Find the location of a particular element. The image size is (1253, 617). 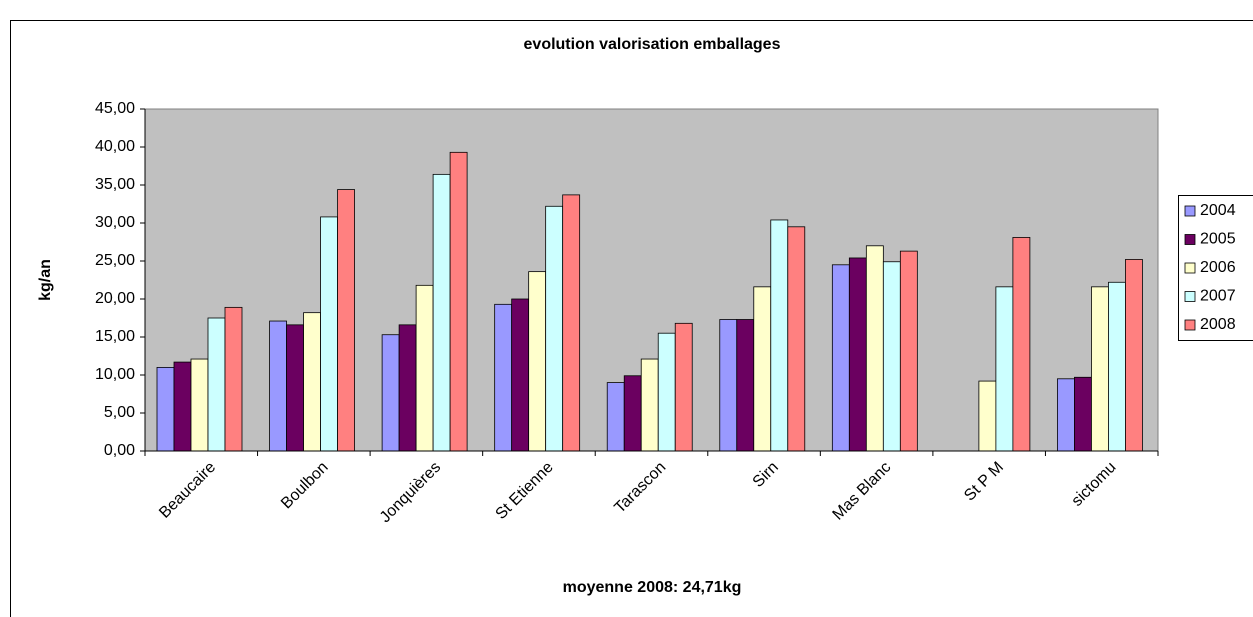

legend-label: 2008 is located at coordinates (1218, 324).